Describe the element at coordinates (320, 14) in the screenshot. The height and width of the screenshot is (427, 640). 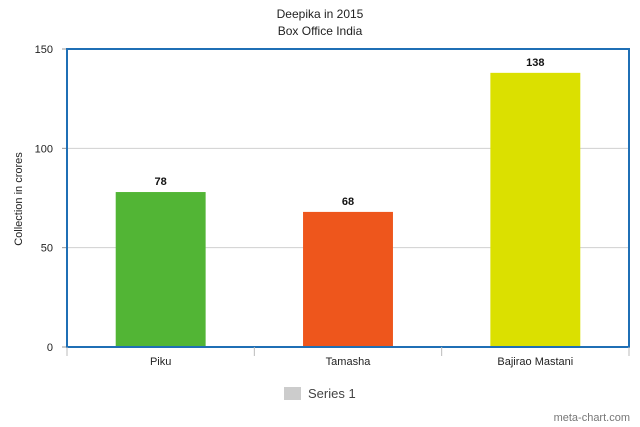
I see `chart-title: Deepika in 2015` at that location.